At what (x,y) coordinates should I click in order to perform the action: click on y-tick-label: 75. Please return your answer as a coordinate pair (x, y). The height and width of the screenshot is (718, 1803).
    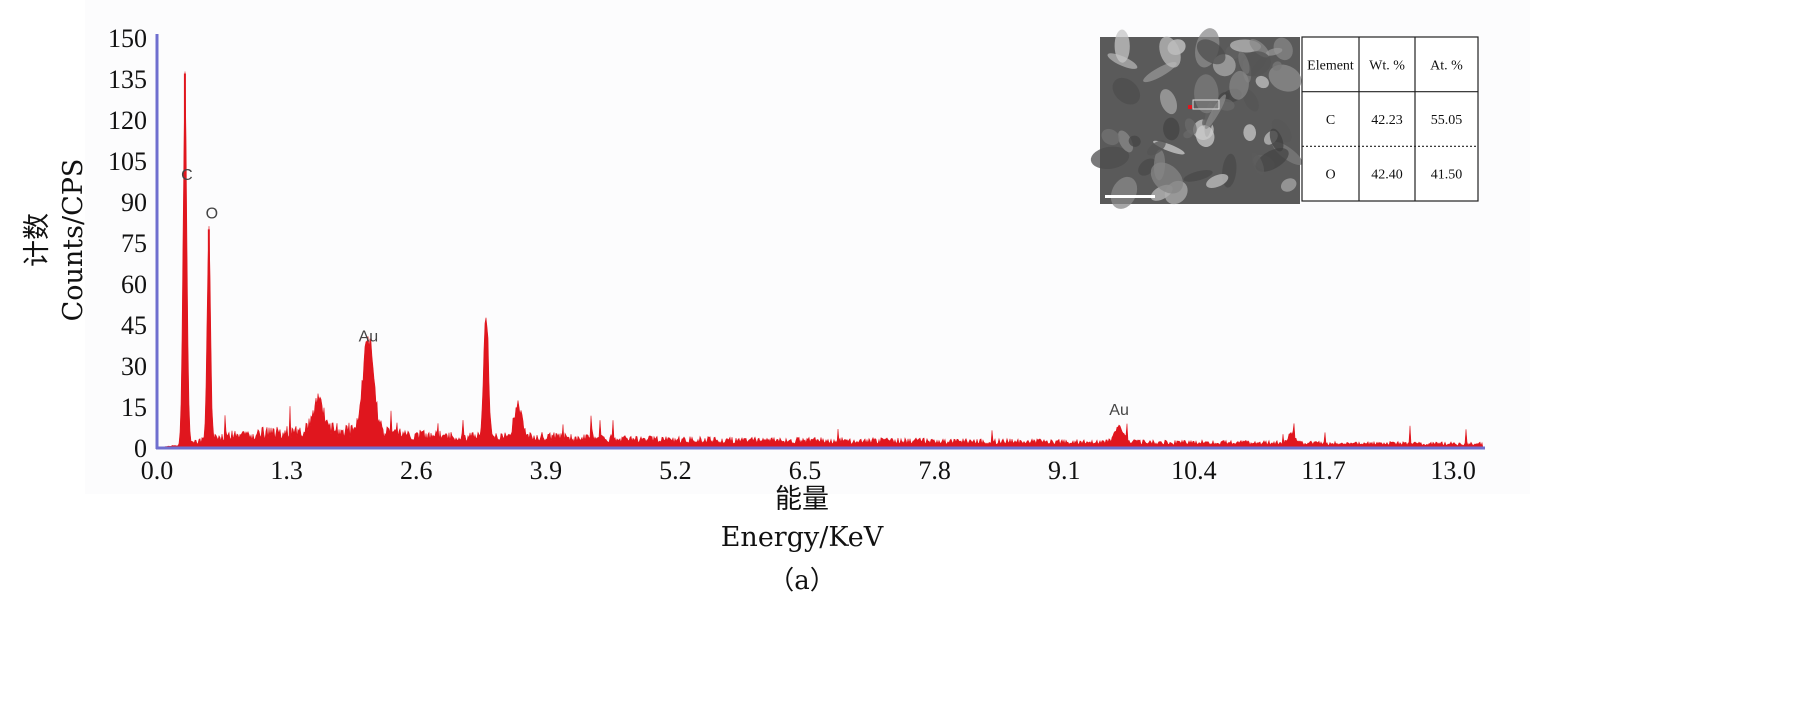
    Looking at the image, I should click on (134, 243).